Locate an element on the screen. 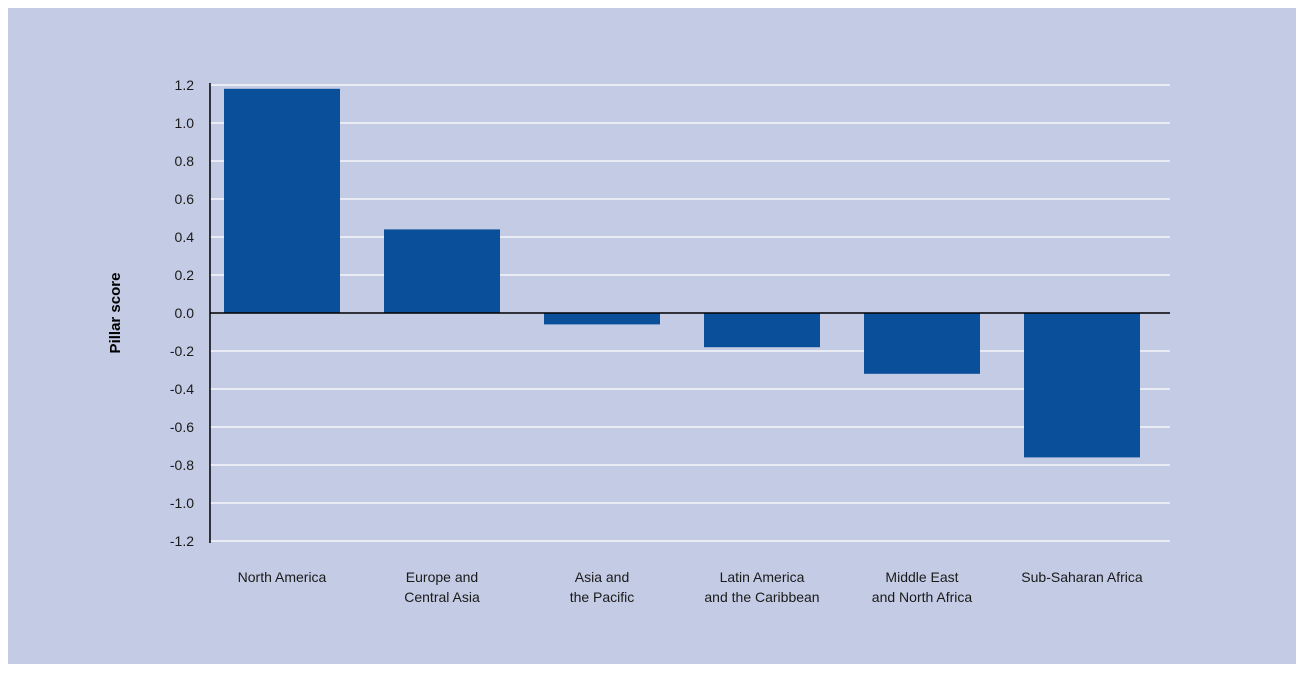 This screenshot has height=673, width=1303. y-tick-label: -0.4 is located at coordinates (182, 389).